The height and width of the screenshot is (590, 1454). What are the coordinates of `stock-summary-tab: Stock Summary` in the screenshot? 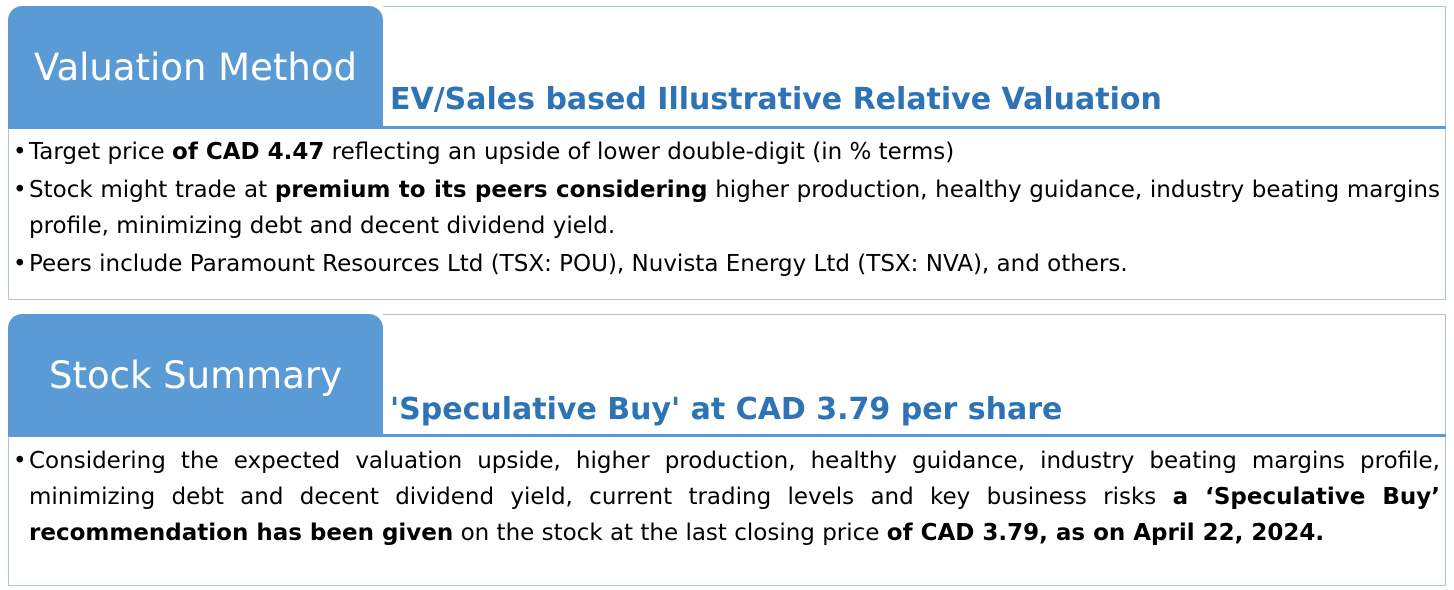 It's located at (195, 375).